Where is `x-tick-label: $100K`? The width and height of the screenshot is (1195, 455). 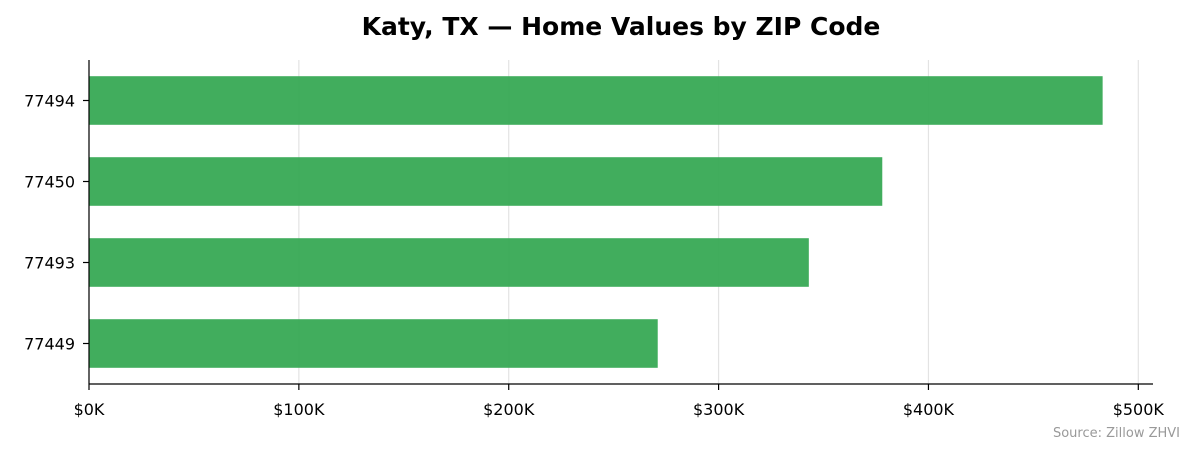
x-tick-label: $100K is located at coordinates (299, 409).